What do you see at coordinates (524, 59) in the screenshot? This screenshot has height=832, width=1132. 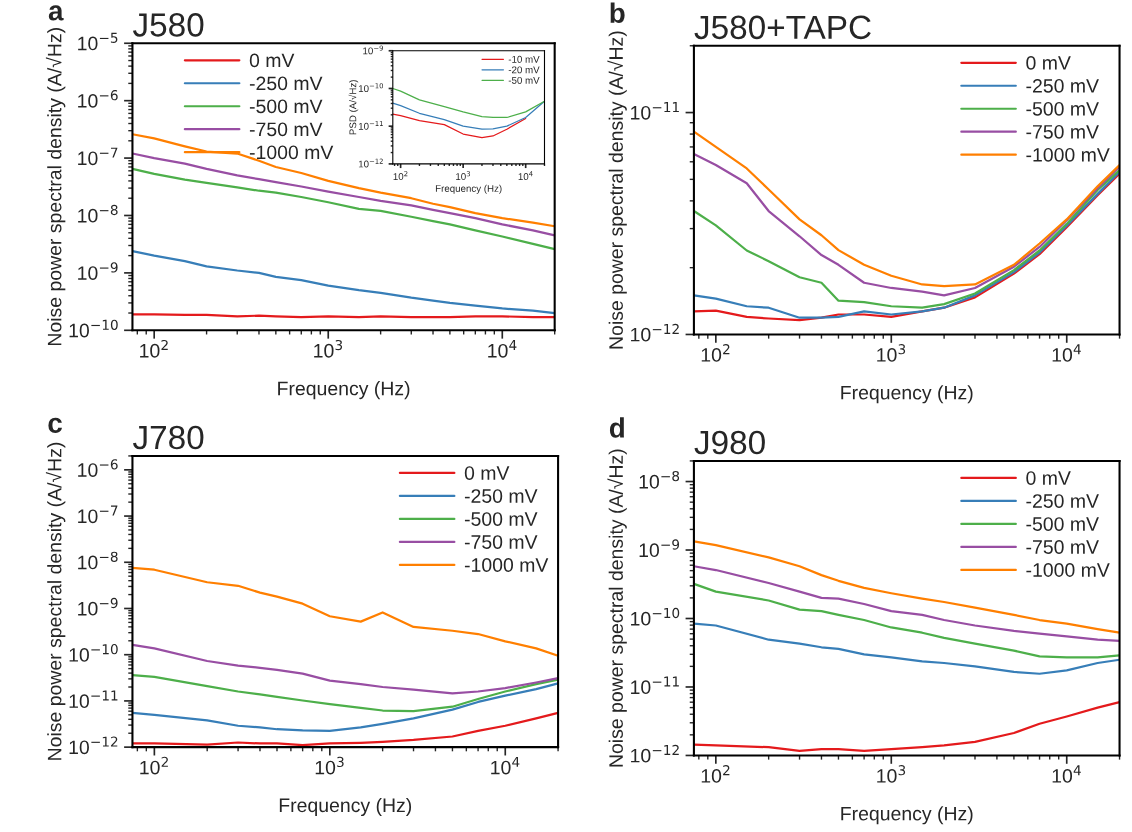 I see `legend-label: -10 mV` at bounding box center [524, 59].